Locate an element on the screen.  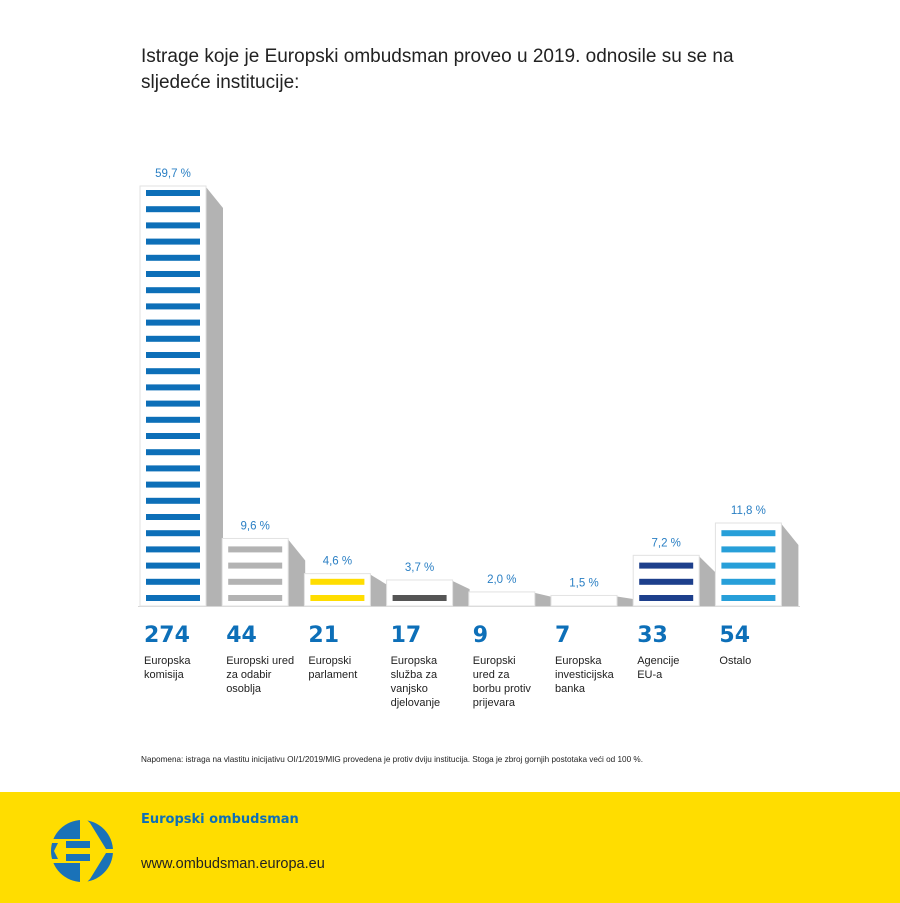
count-value: 44 is located at coordinates (241, 635).